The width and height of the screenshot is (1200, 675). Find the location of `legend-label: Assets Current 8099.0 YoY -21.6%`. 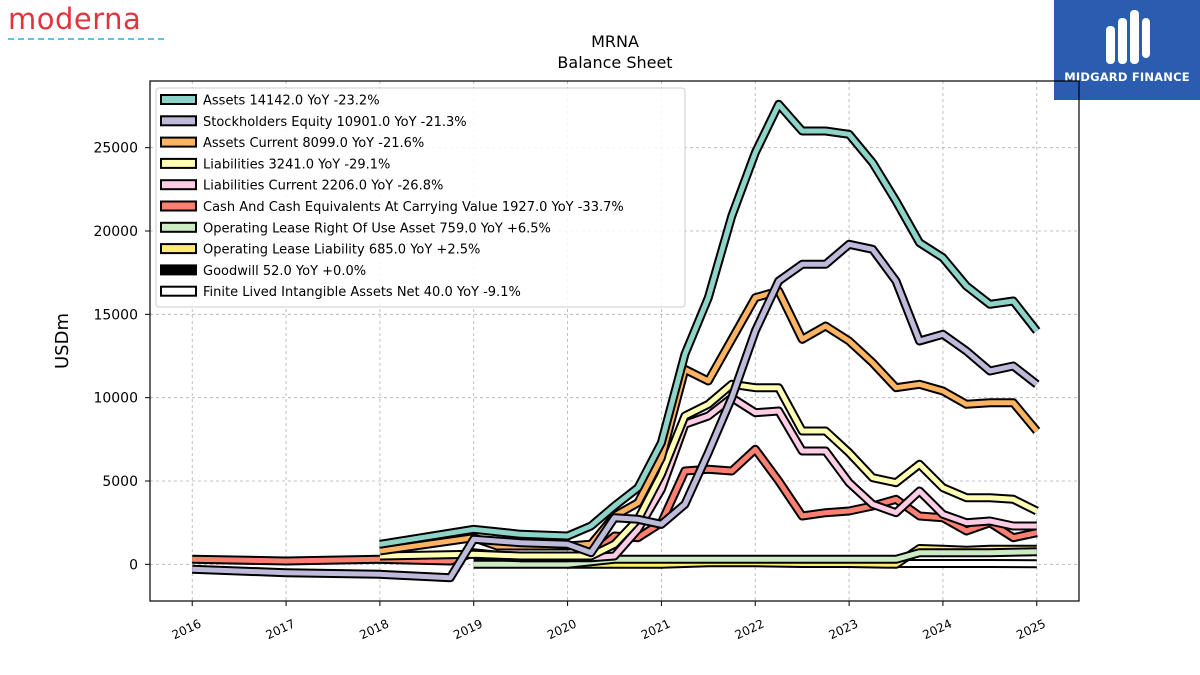

legend-label: Assets Current 8099.0 YoY -21.6% is located at coordinates (313, 143).